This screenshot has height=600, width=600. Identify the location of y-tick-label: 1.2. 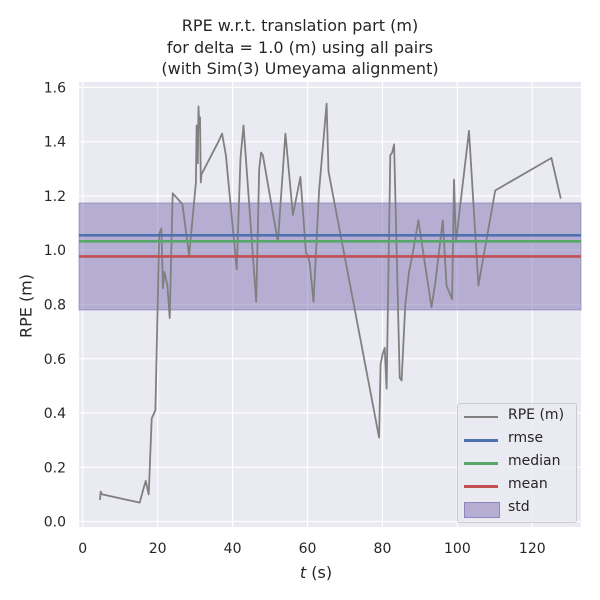
(55, 197).